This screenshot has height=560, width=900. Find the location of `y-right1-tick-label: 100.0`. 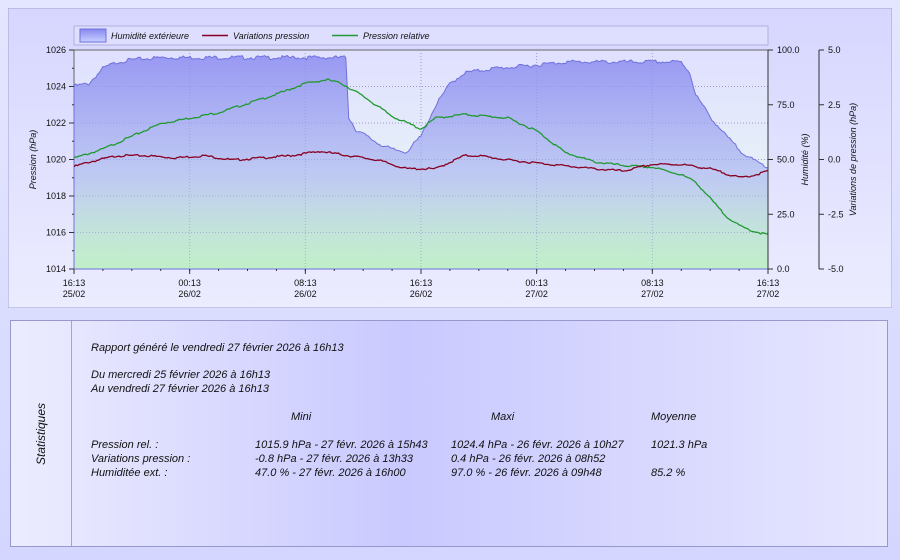

y-right1-tick-label: 100.0 is located at coordinates (788, 50).